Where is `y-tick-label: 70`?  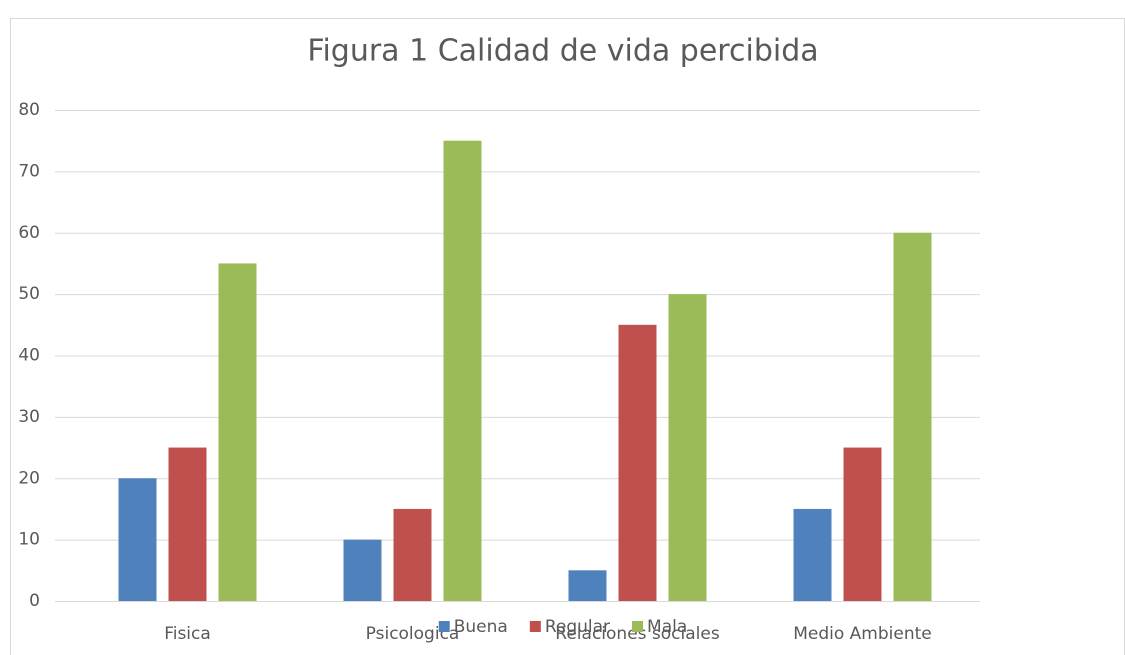
y-tick-label: 70 is located at coordinates (29, 171).